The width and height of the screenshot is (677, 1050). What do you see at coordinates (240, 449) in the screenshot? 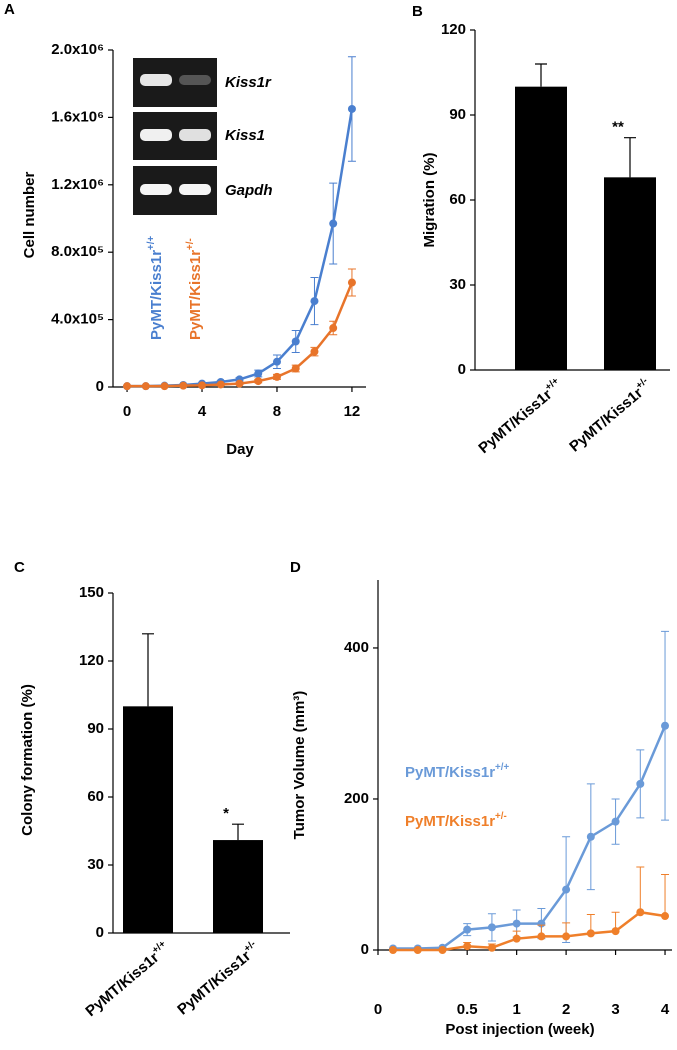
I see `x-axis-label: Day` at bounding box center [240, 449].